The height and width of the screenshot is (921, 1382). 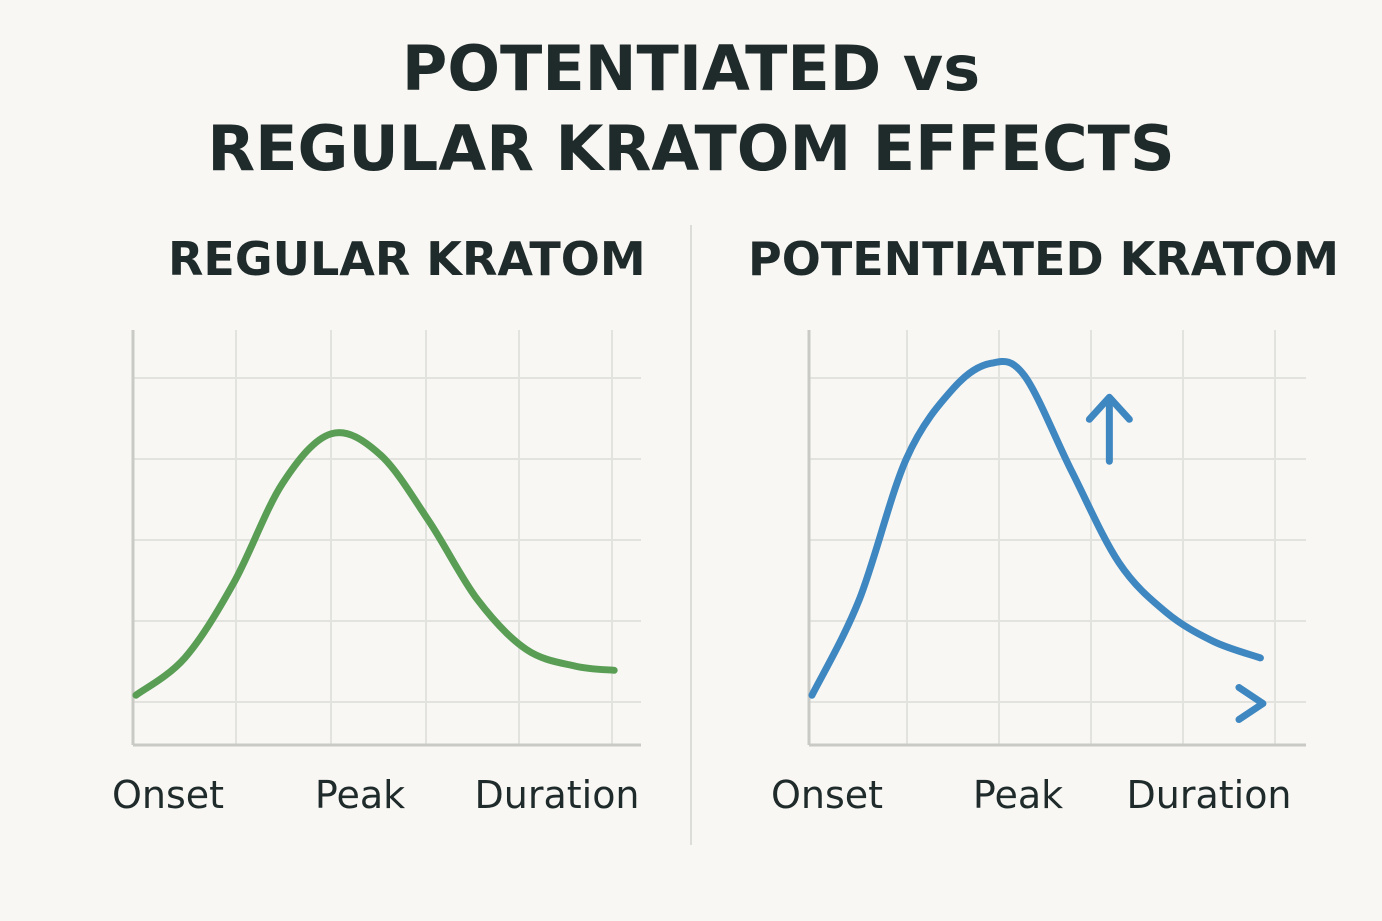 What do you see at coordinates (375, 564) in the screenshot?
I see `regular-effect-curve` at bounding box center [375, 564].